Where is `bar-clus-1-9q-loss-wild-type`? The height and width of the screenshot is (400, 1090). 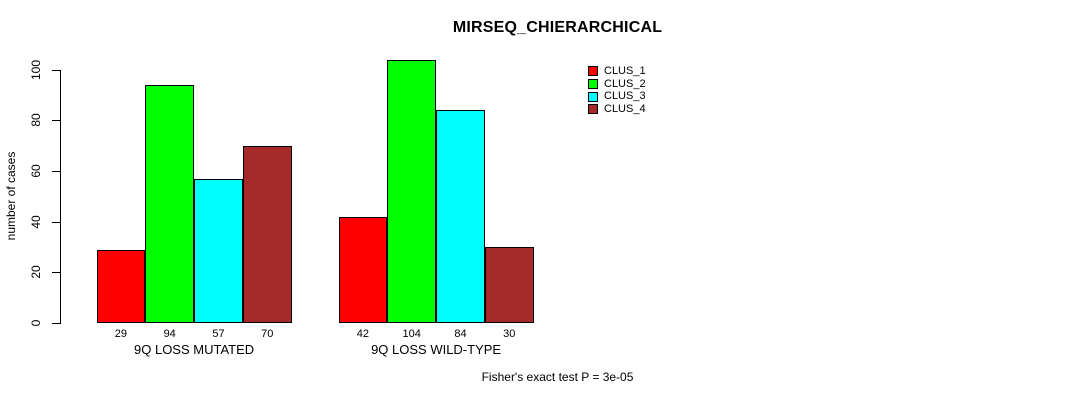
bar-clus-1-9q-loss-wild-type is located at coordinates (363, 269).